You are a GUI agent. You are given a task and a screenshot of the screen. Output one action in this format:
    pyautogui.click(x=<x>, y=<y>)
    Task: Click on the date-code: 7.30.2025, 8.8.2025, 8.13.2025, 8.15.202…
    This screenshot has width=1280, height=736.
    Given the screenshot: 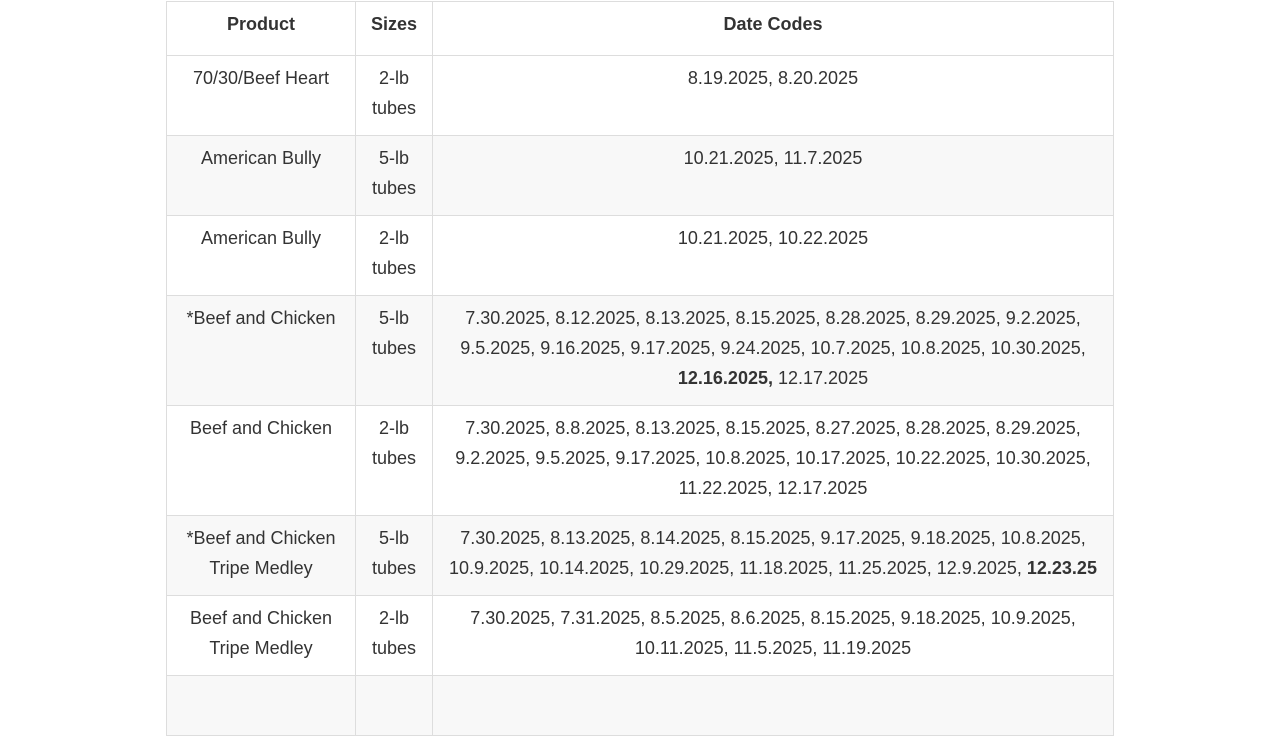 What is the action you would take?
    pyautogui.click(x=773, y=458)
    